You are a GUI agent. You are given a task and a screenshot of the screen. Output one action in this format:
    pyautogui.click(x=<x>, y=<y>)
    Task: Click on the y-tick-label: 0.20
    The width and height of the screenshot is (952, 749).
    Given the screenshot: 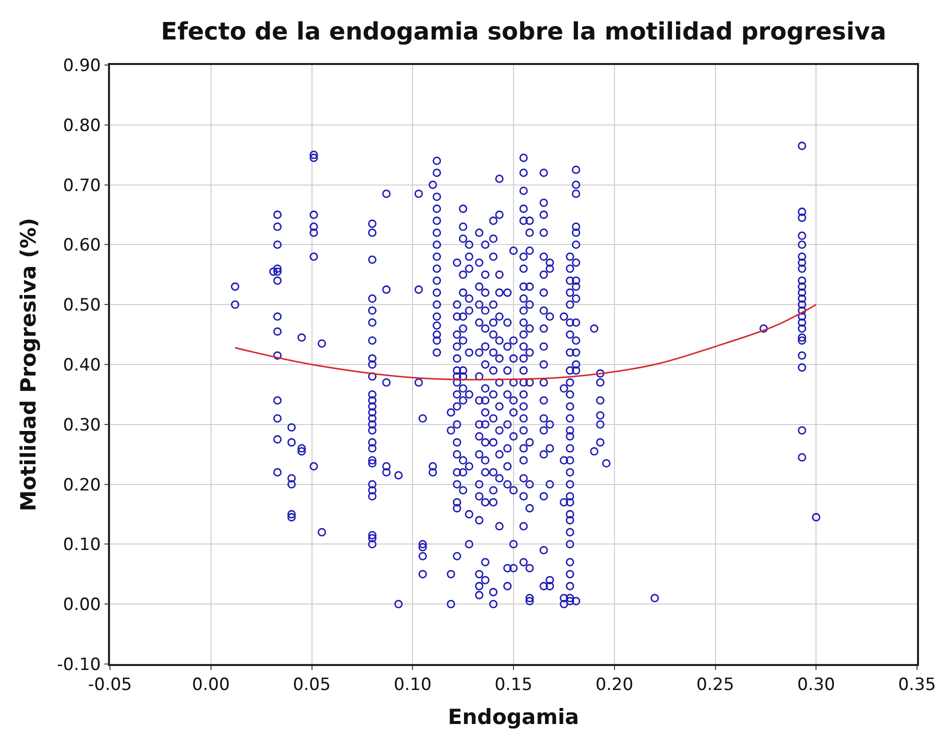 What is the action you would take?
    pyautogui.click(x=81, y=485)
    